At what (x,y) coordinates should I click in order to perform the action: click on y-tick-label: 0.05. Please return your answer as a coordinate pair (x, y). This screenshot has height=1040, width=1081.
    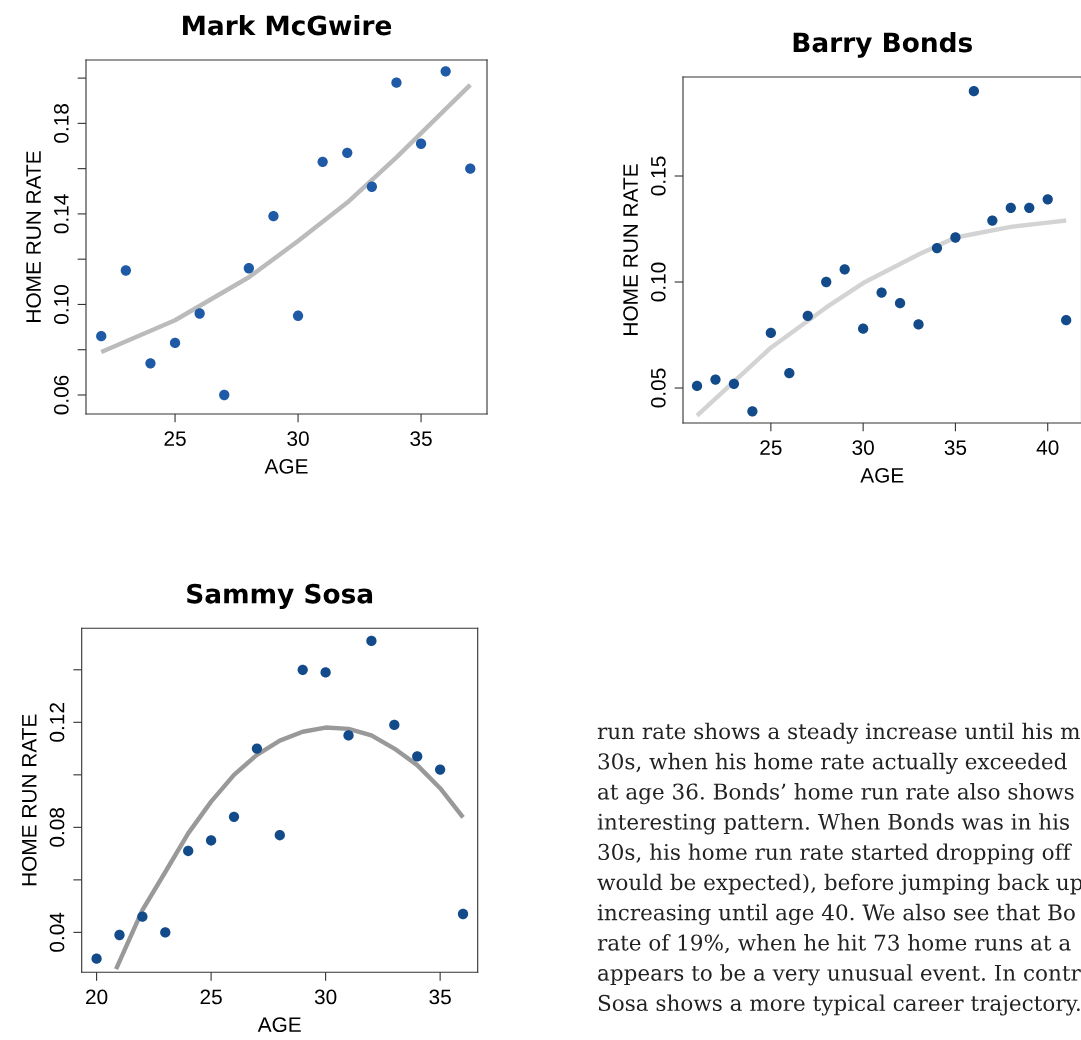
    Looking at the image, I should click on (658, 388).